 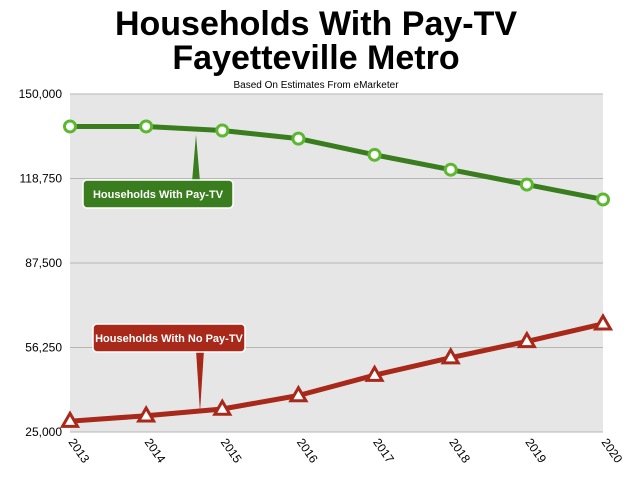 I want to click on x-tick-label: 2019, so click(x=535, y=451).